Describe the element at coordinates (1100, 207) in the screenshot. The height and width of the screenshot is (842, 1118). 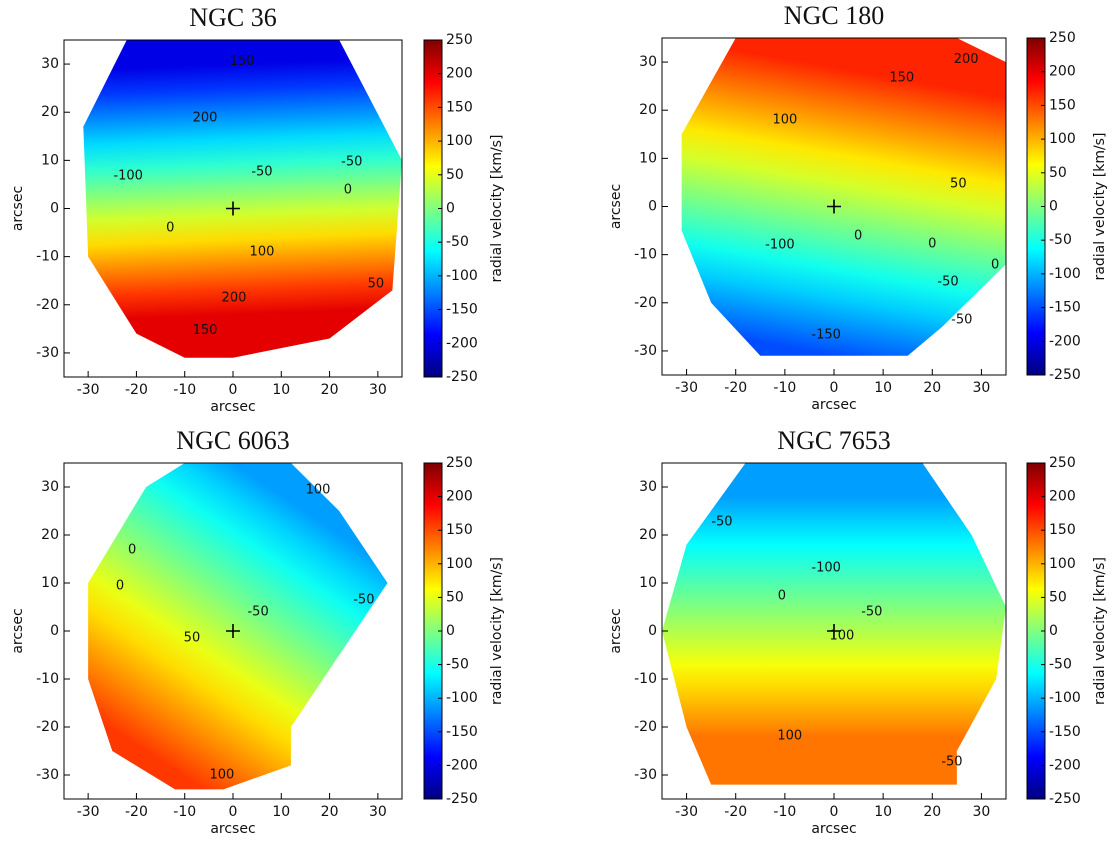
I see `colorbar-label: radial velocity [km/s]` at that location.